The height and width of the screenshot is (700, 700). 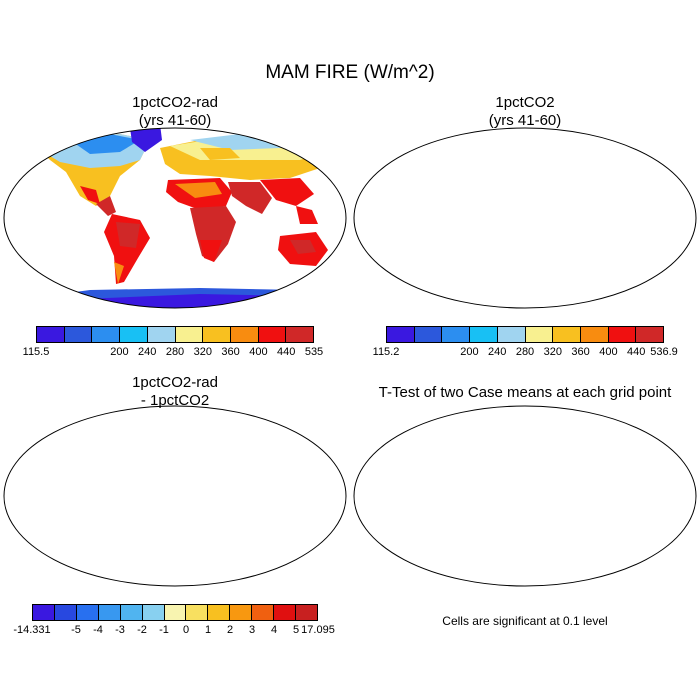 I want to click on colorbar-1-label: 280, so click(x=175, y=352).